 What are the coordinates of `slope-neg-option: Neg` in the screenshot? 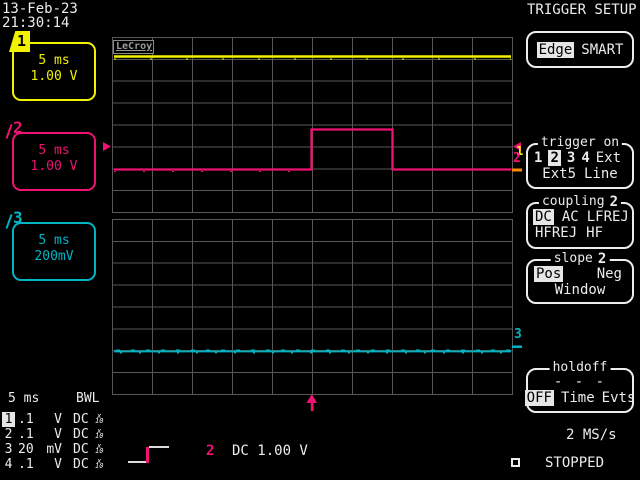 It's located at (609, 274).